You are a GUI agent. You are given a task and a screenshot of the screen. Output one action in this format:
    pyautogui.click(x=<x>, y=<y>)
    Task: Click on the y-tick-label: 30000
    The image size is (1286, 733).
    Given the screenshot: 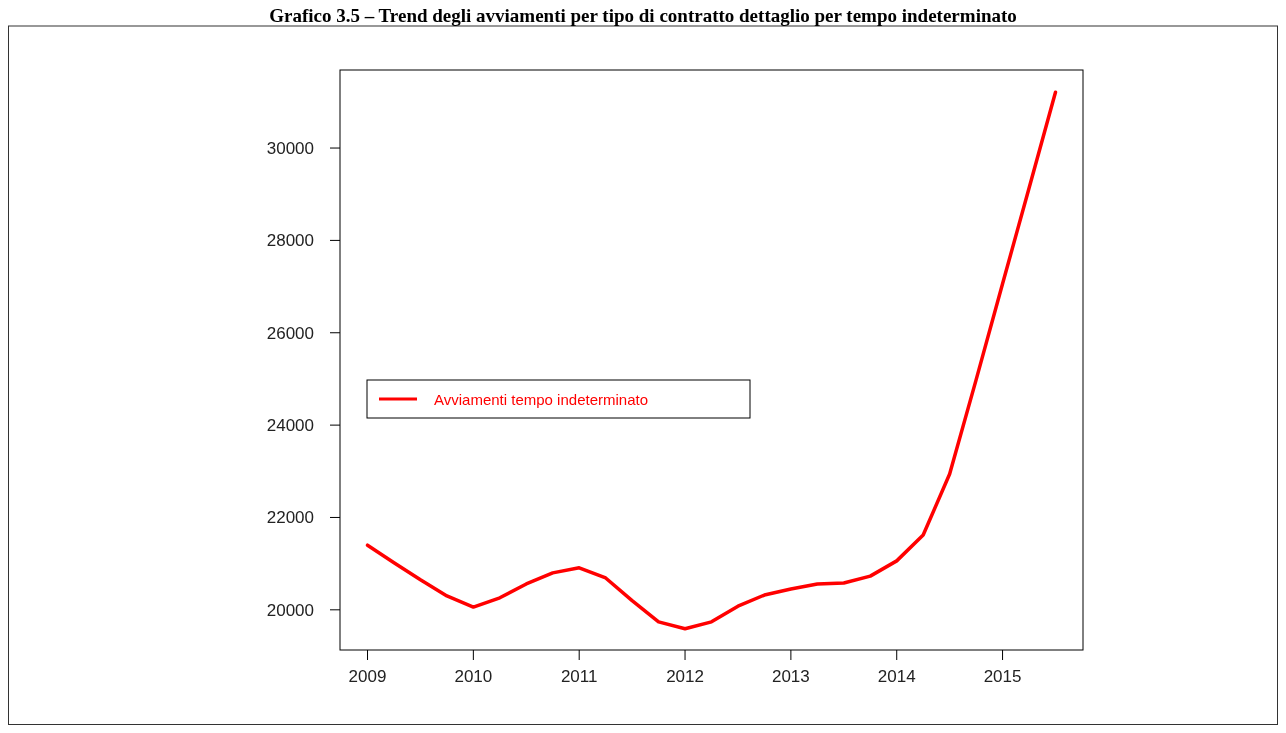 What is the action you would take?
    pyautogui.click(x=290, y=149)
    